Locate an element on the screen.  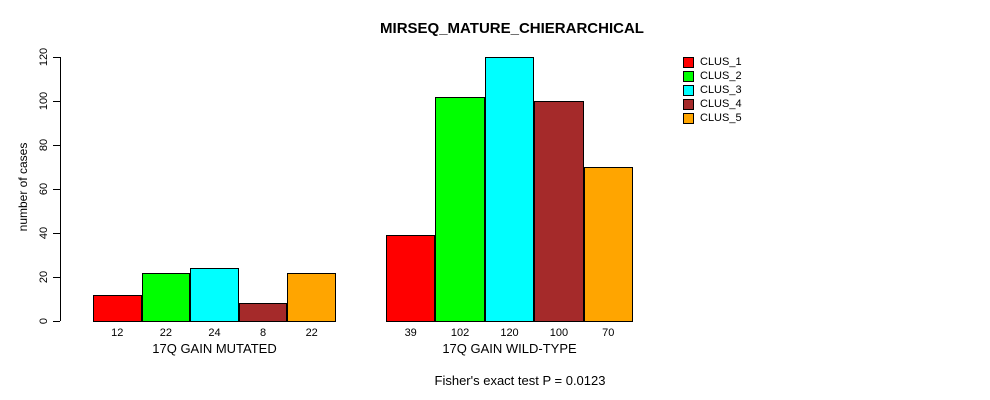
legend: CLUS_1 CLUS_2 CLUS_3 CLUS_4 CLUS_5 is located at coordinates (712, 92).